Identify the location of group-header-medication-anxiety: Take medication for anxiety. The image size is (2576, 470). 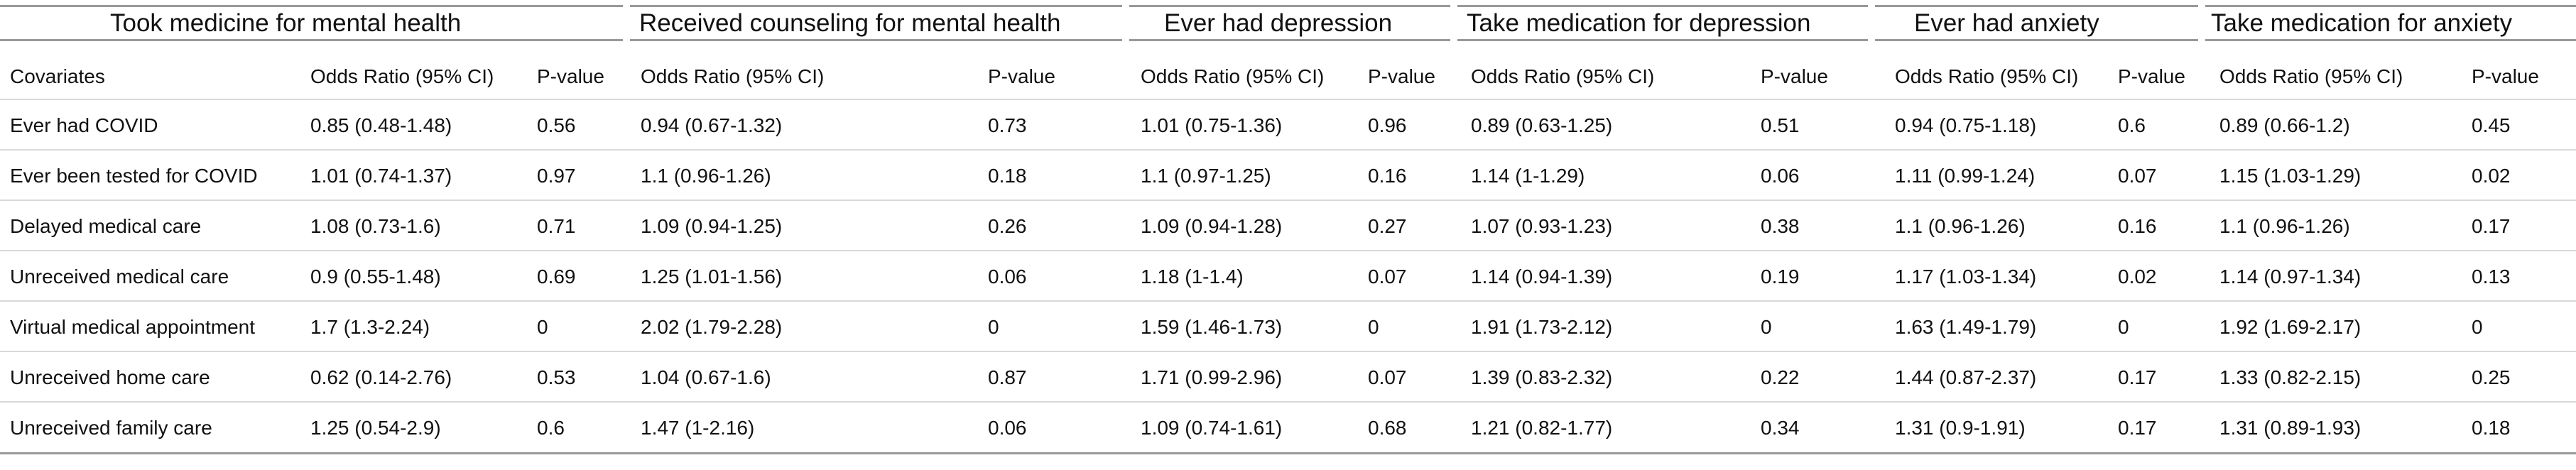
(2390, 23).